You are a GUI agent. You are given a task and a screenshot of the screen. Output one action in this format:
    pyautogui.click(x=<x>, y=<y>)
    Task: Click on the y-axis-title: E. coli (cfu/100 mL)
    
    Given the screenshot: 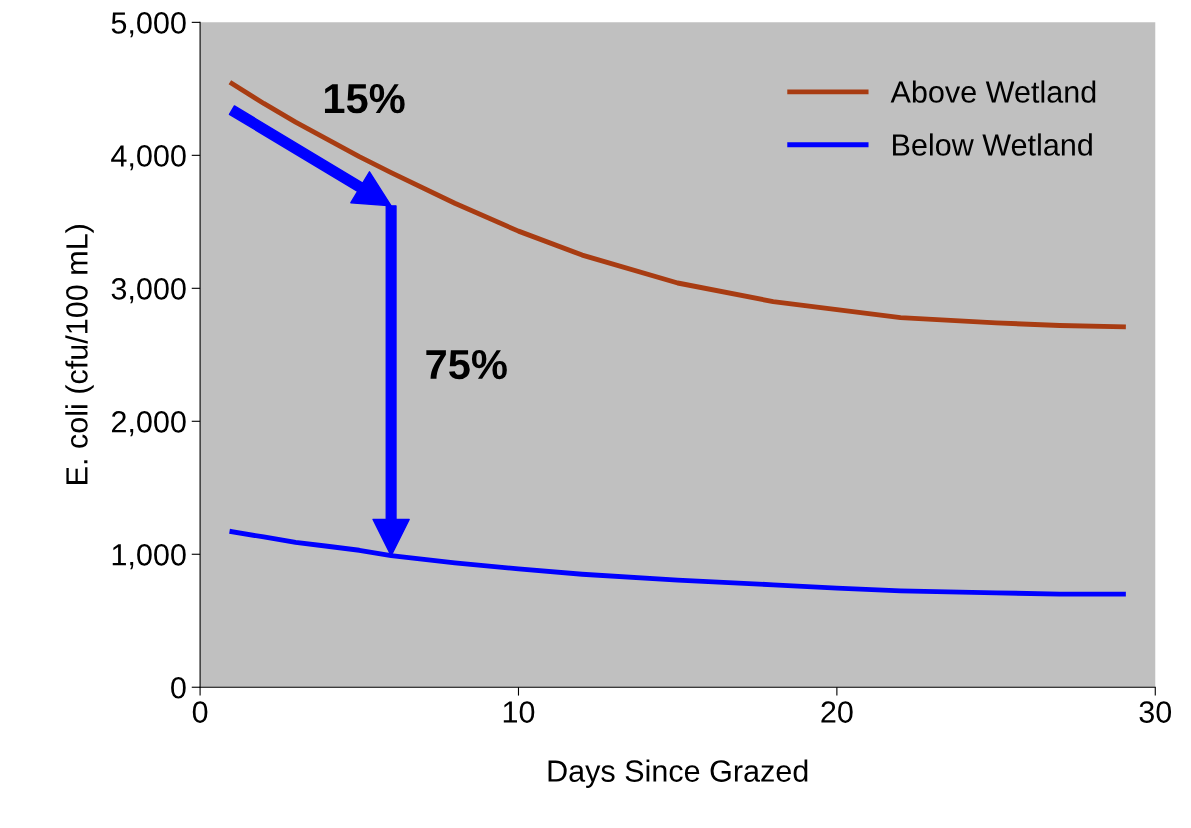 What is the action you would take?
    pyautogui.click(x=79, y=354)
    